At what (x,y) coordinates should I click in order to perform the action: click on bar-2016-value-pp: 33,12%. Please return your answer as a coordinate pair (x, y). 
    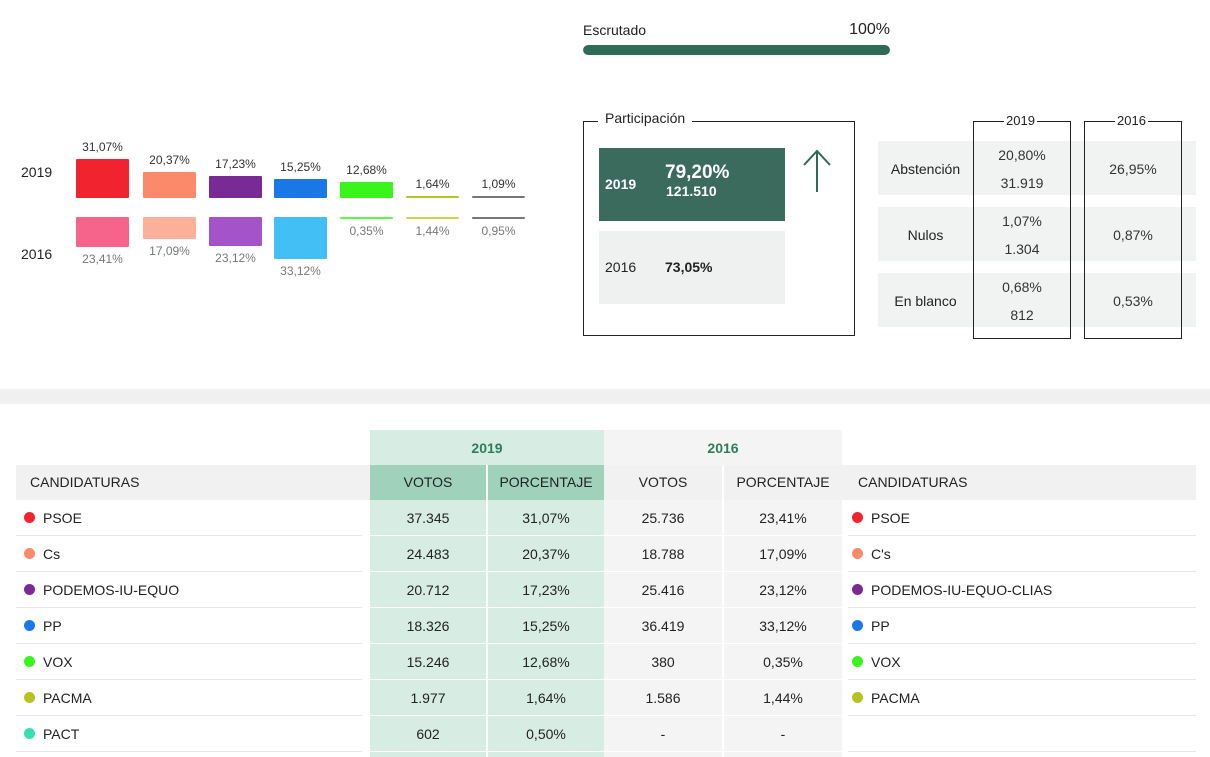
    Looking at the image, I should click on (300, 271).